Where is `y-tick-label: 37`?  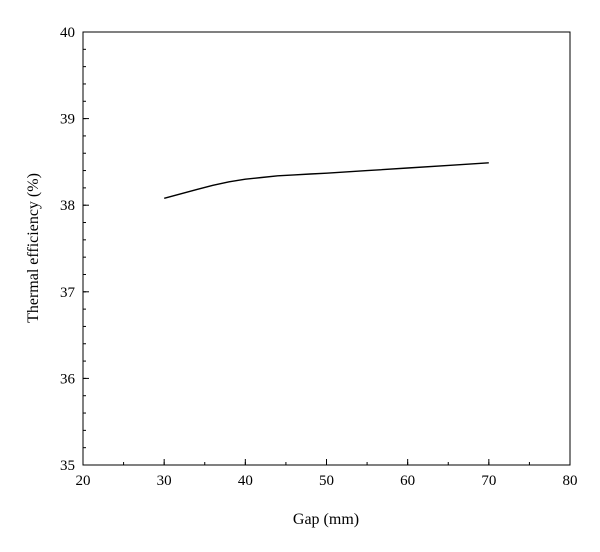 y-tick-label: 37 is located at coordinates (68, 293).